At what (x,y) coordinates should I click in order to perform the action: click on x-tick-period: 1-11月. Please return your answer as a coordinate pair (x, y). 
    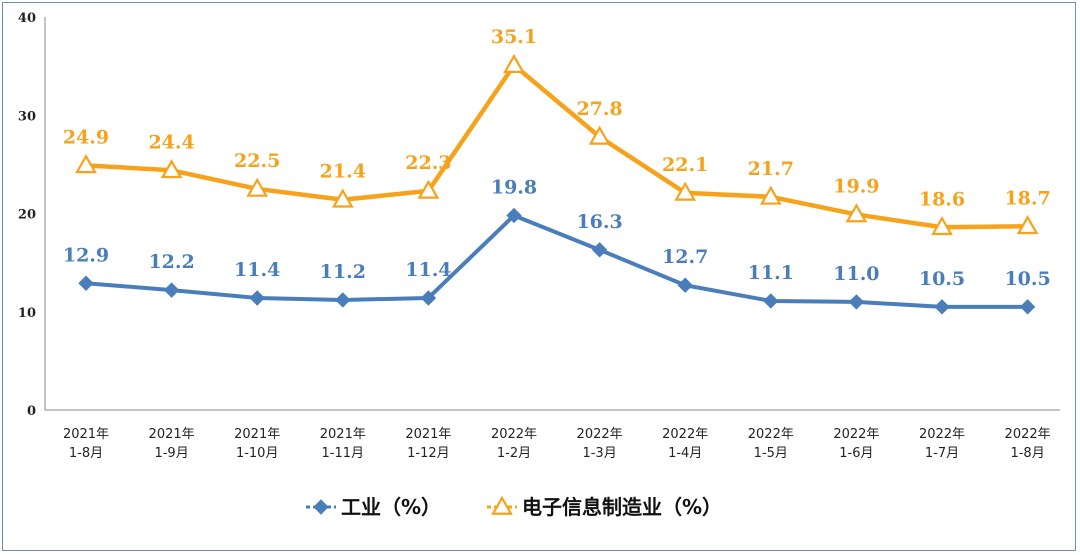
    Looking at the image, I should click on (343, 453).